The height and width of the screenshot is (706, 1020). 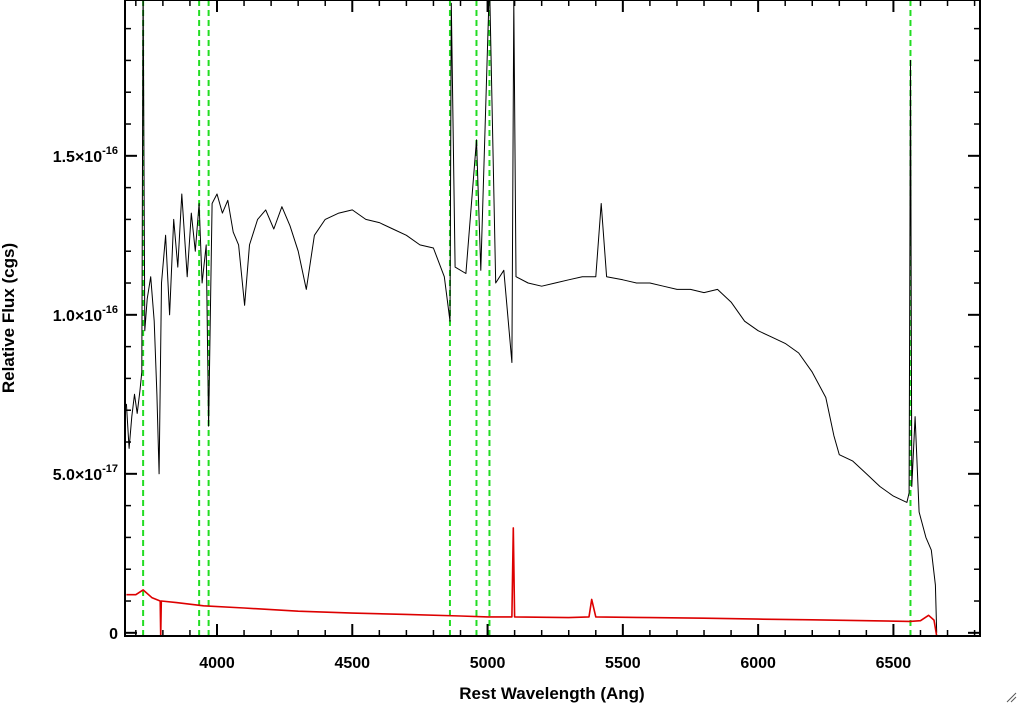 I want to click on x-tick-label: 5500, so click(x=623, y=663).